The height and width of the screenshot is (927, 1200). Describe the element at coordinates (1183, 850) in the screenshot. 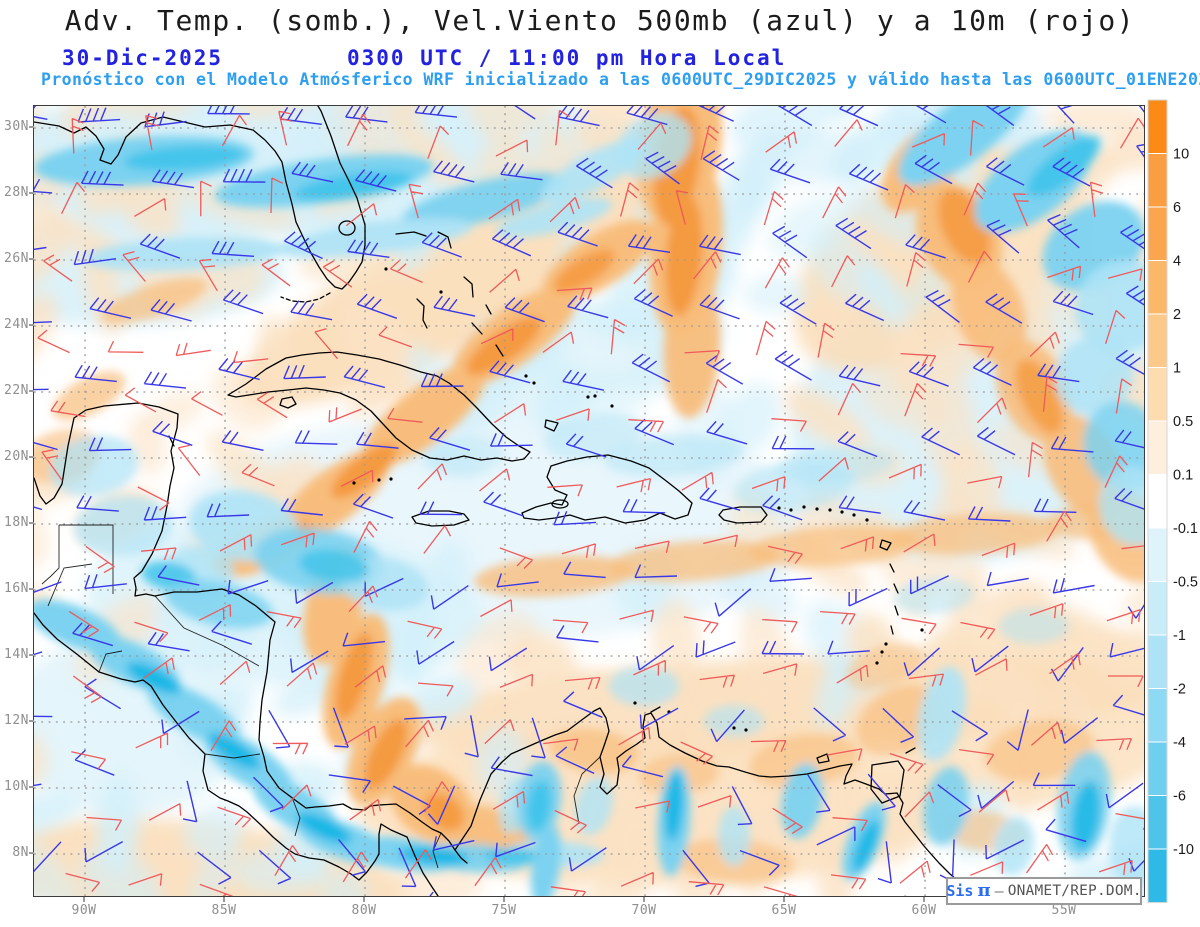

I see `colorbar-label: -10` at that location.